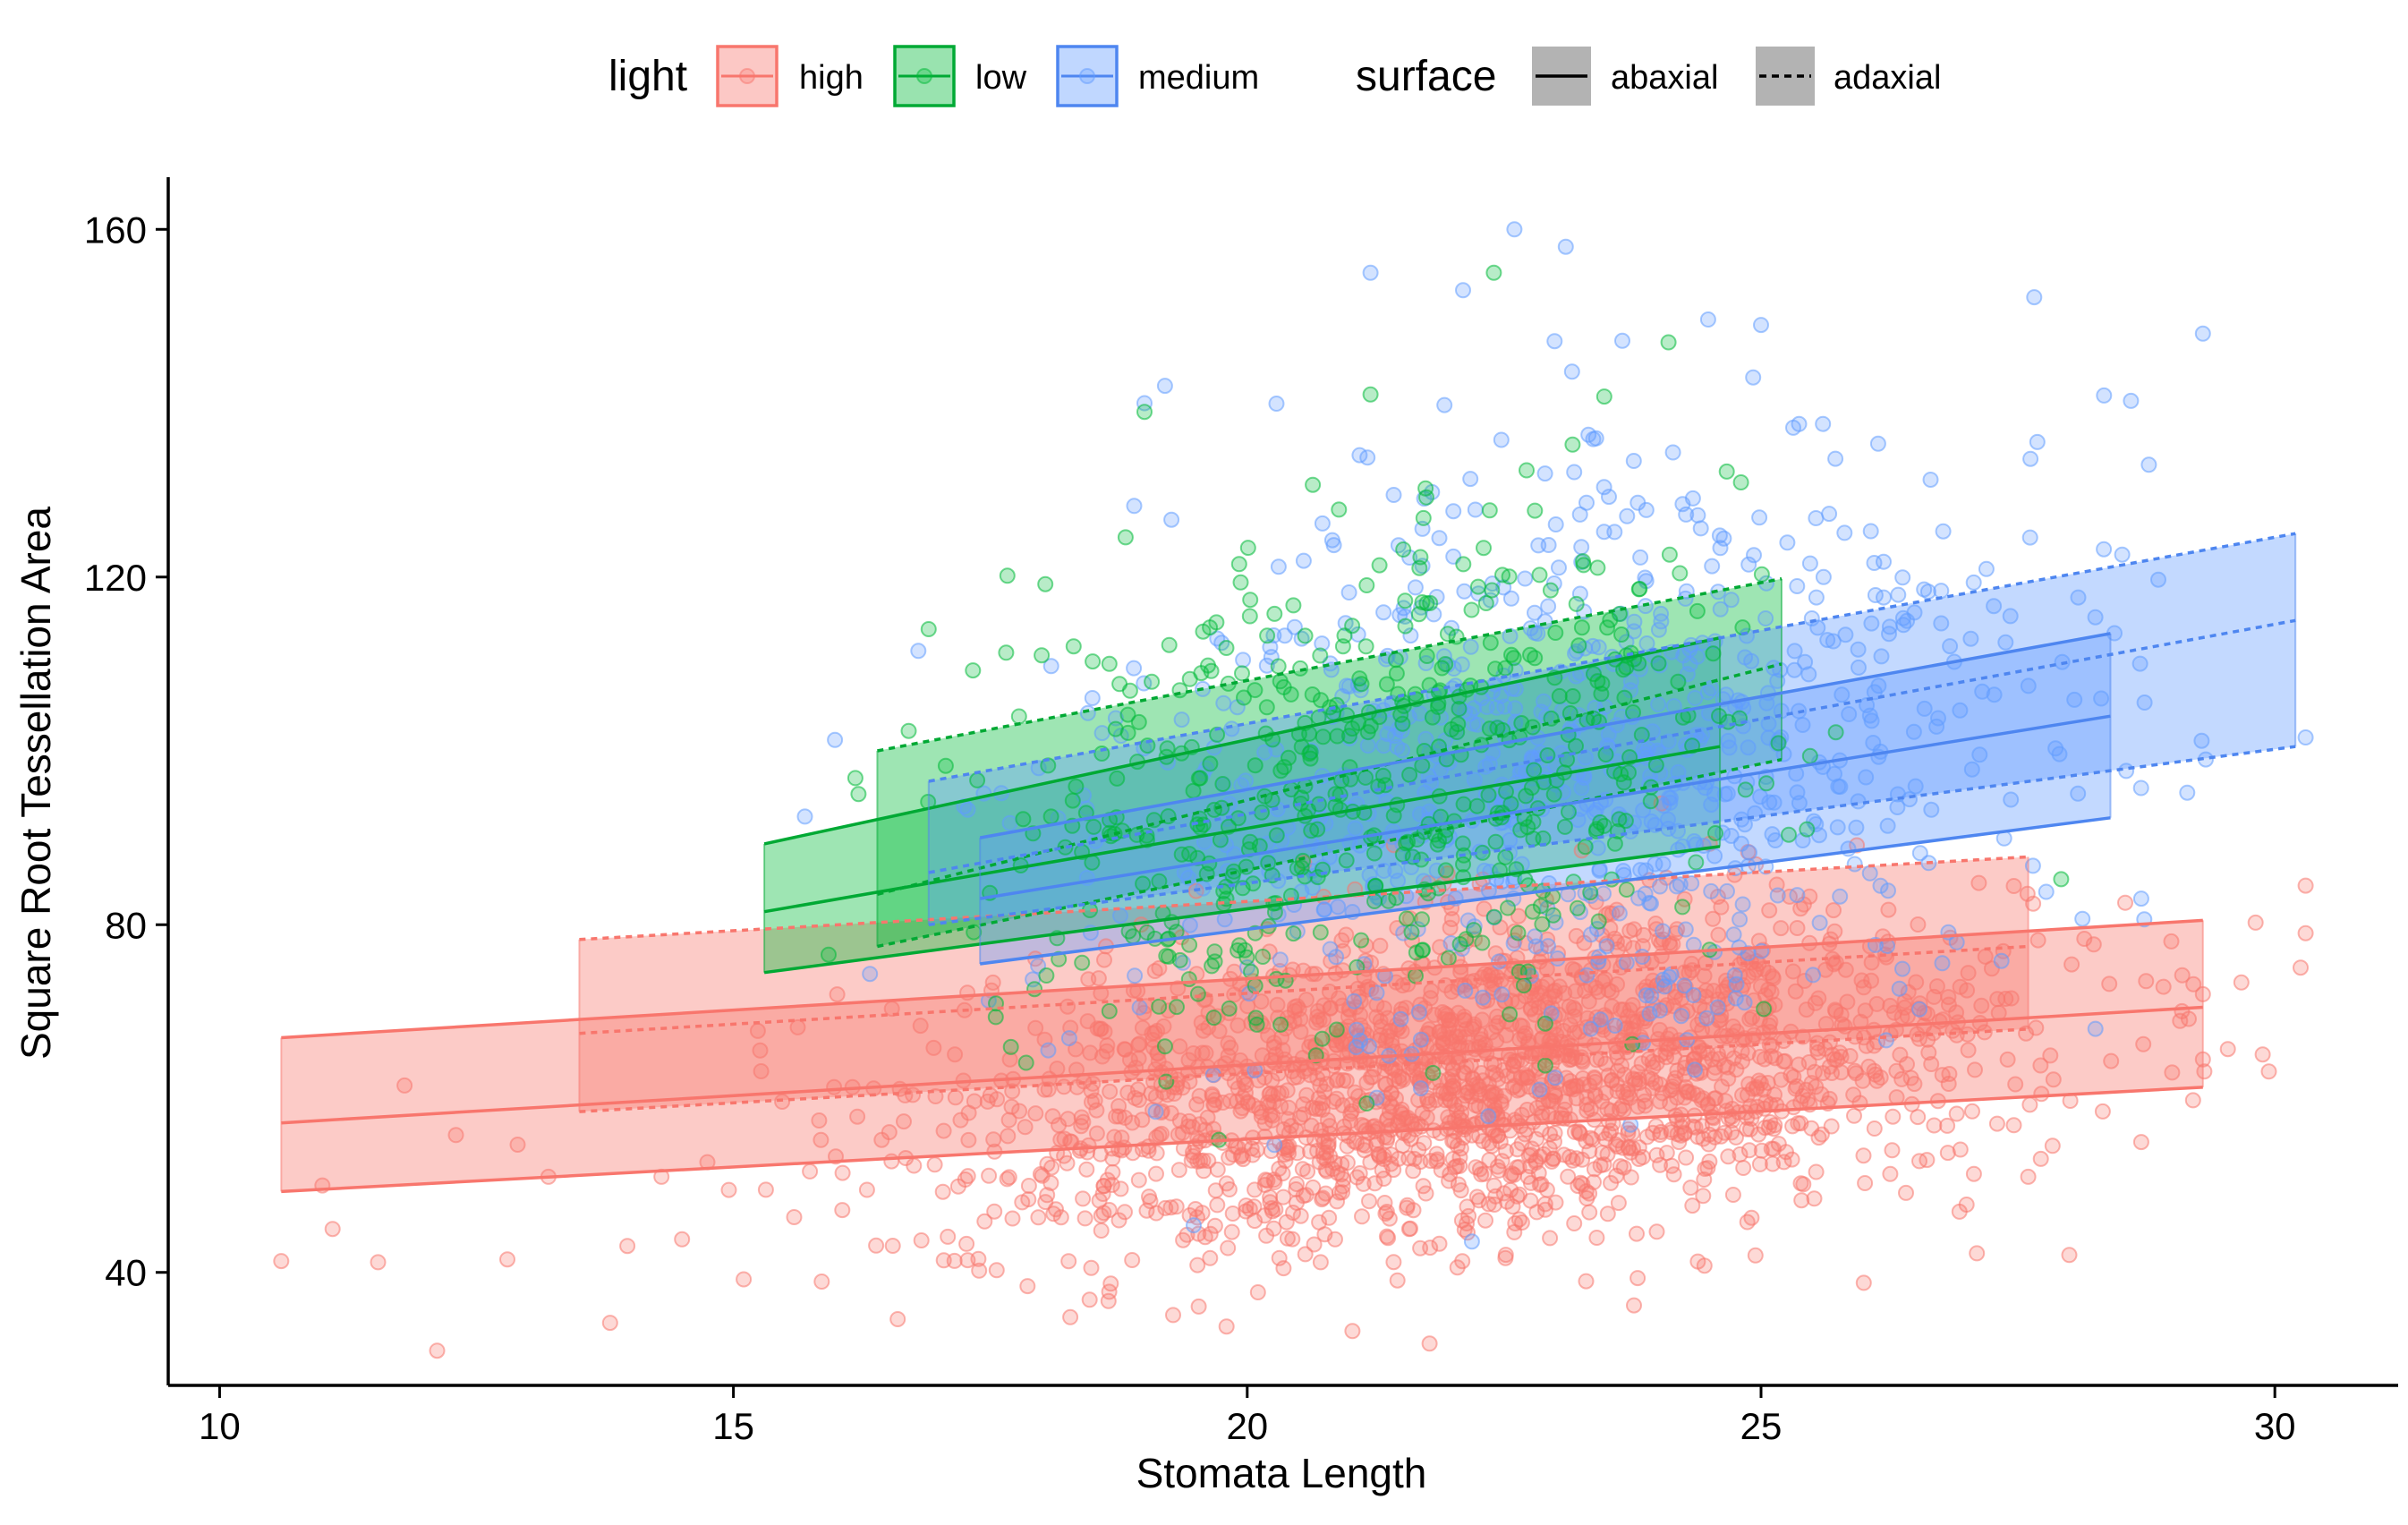 The width and height of the screenshot is (2408, 1525). Describe the element at coordinates (1198, 78) in the screenshot. I see `legend-label-medium: medium` at that location.